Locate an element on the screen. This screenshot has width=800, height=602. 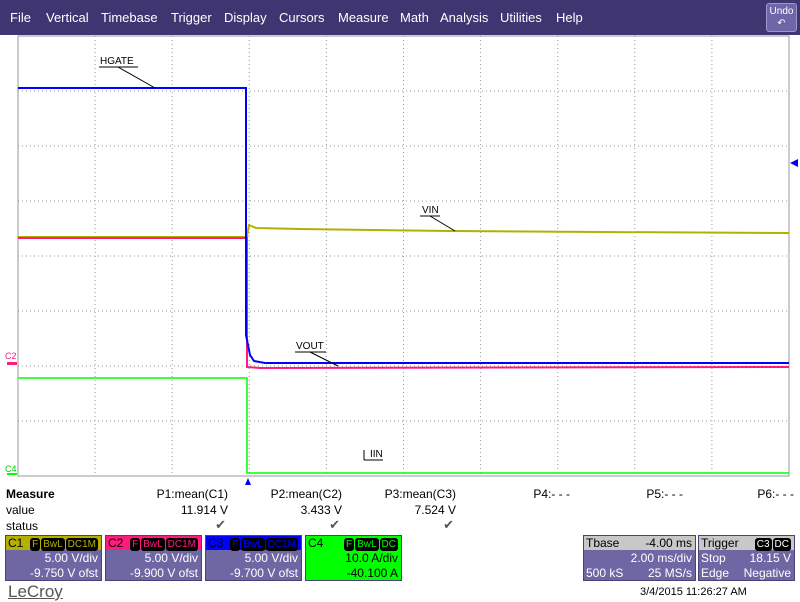
channel-scale: 10.0 A/div is located at coordinates (371, 558).